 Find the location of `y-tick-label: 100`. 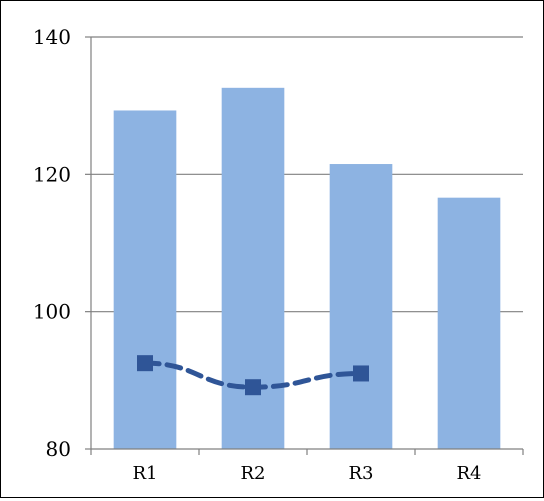

y-tick-label: 100 is located at coordinates (52, 312).